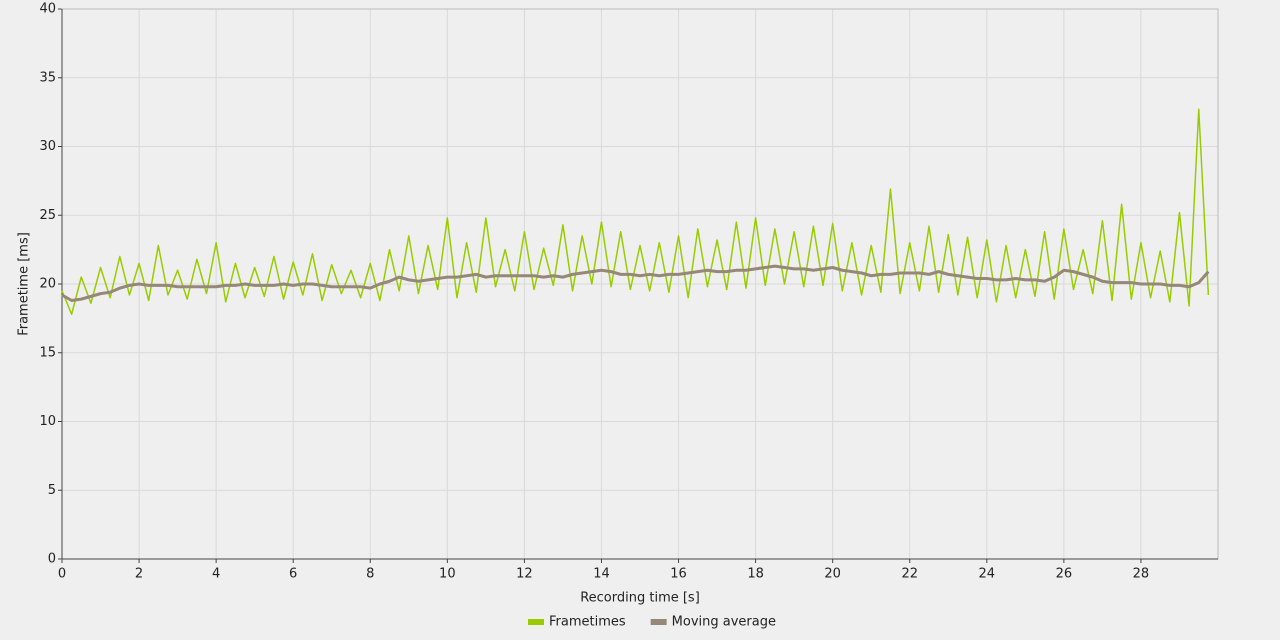 The height and width of the screenshot is (640, 1280). I want to click on x-tick-label: 4, so click(216, 574).